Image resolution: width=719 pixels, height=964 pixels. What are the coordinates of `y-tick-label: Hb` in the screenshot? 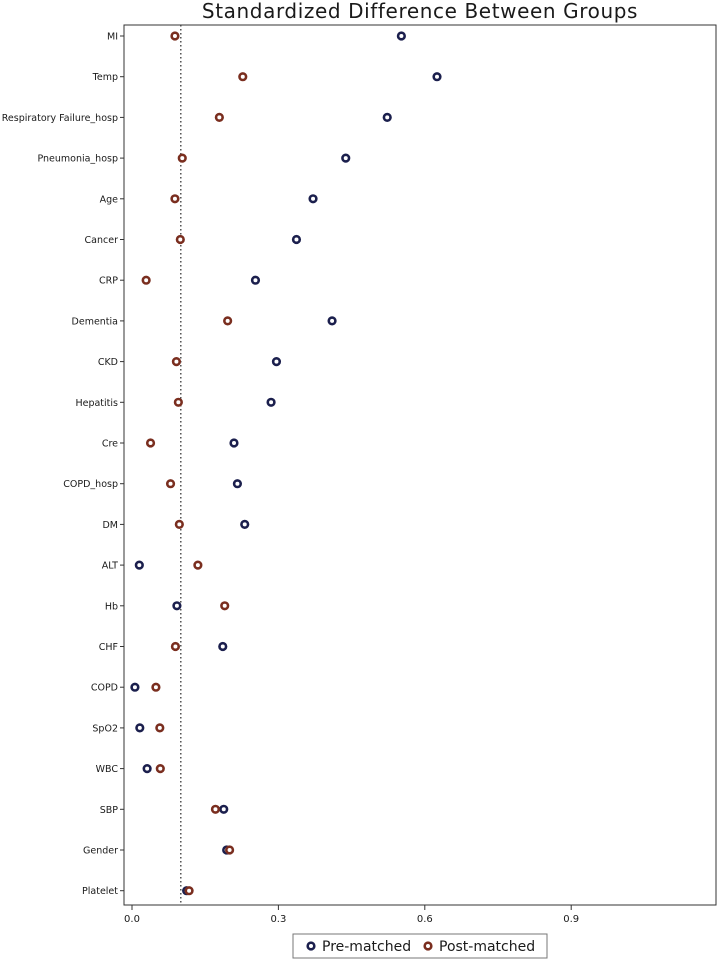 It's located at (111, 606).